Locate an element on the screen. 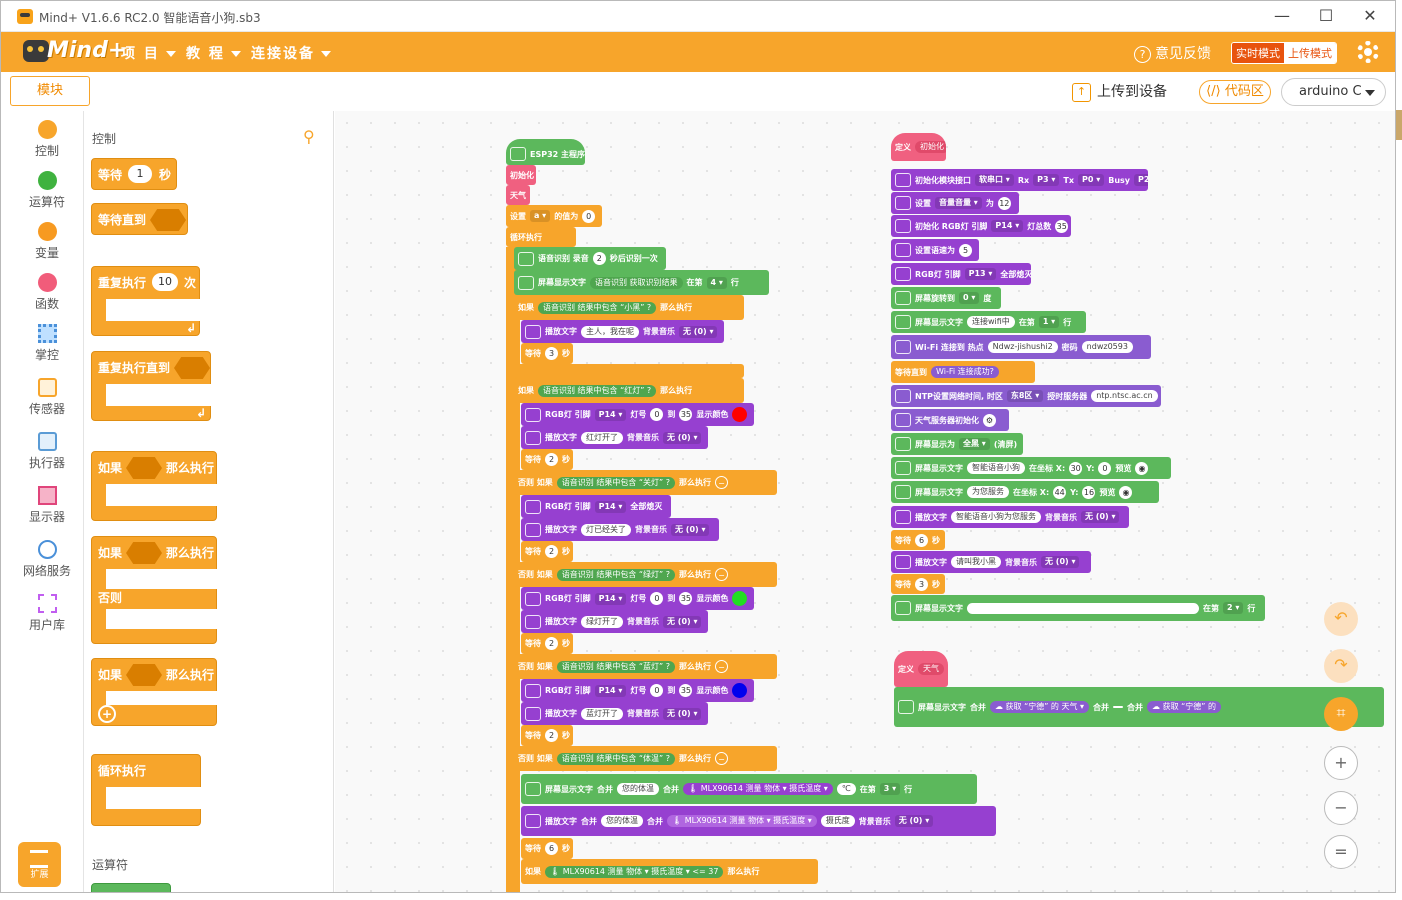 Image resolution: width=1402 pixels, height=900 pixels. undo-button: ↶ is located at coordinates (1341, 619).